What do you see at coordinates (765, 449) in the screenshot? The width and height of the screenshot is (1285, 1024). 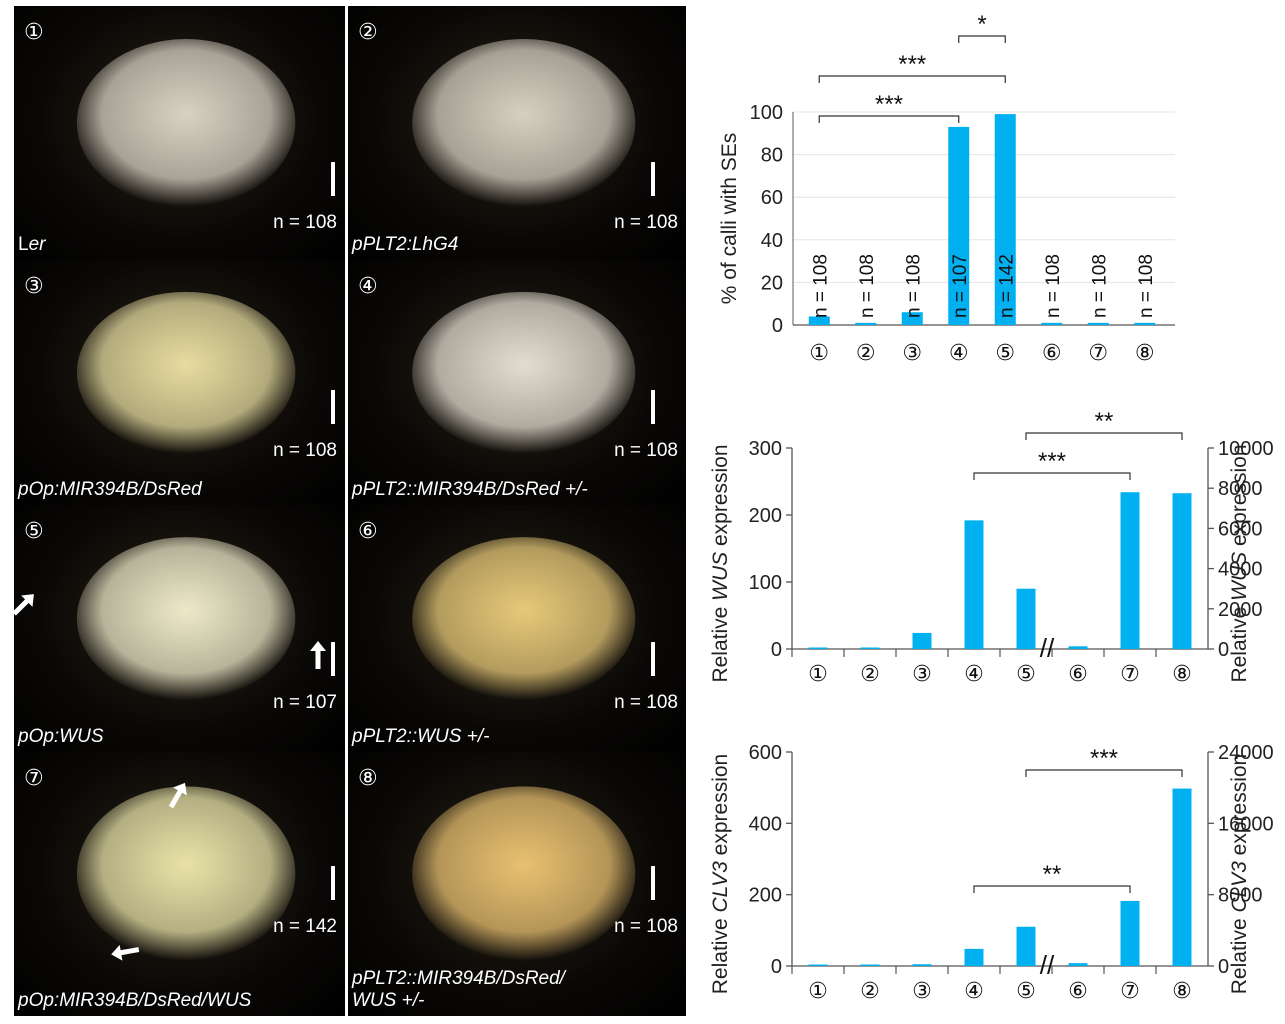 I see `left-y-tick-label: 300` at bounding box center [765, 449].